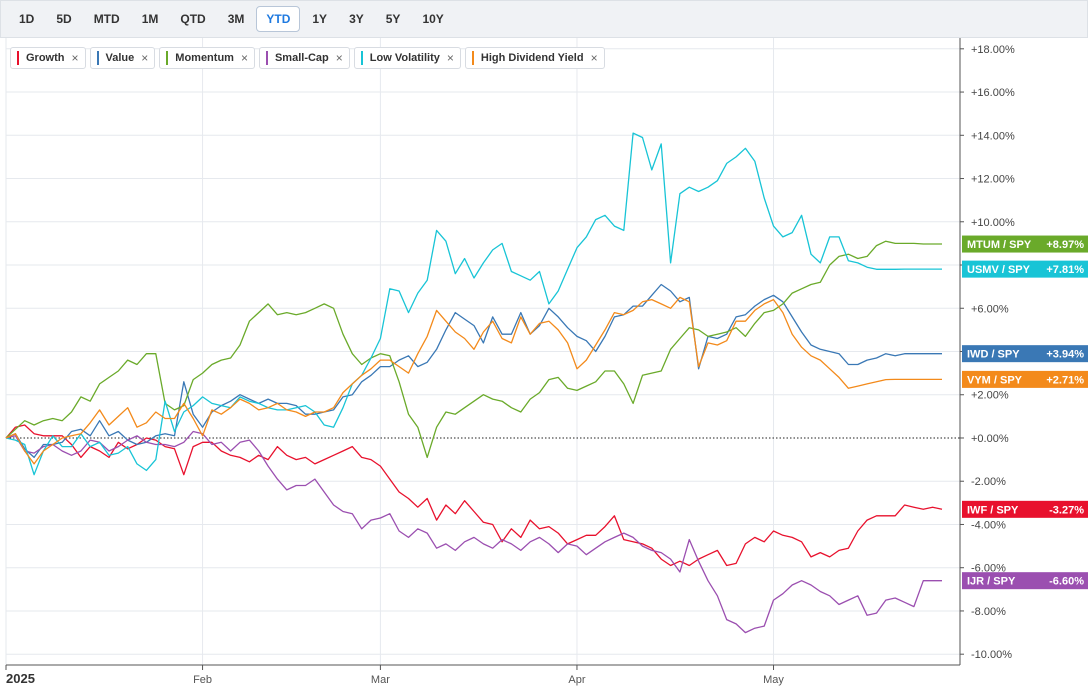 The height and width of the screenshot is (694, 1090). What do you see at coordinates (1065, 380) in the screenshot?
I see `end-label-value: +2.71%` at bounding box center [1065, 380].